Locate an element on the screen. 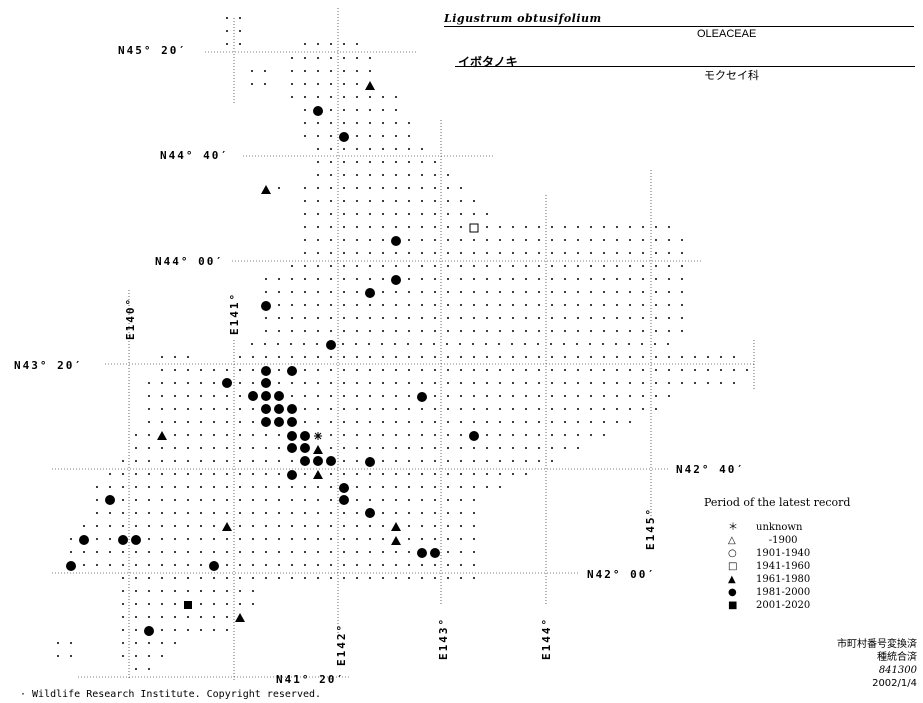 The height and width of the screenshot is (703, 923). record-asterisk is located at coordinates (318, 436).